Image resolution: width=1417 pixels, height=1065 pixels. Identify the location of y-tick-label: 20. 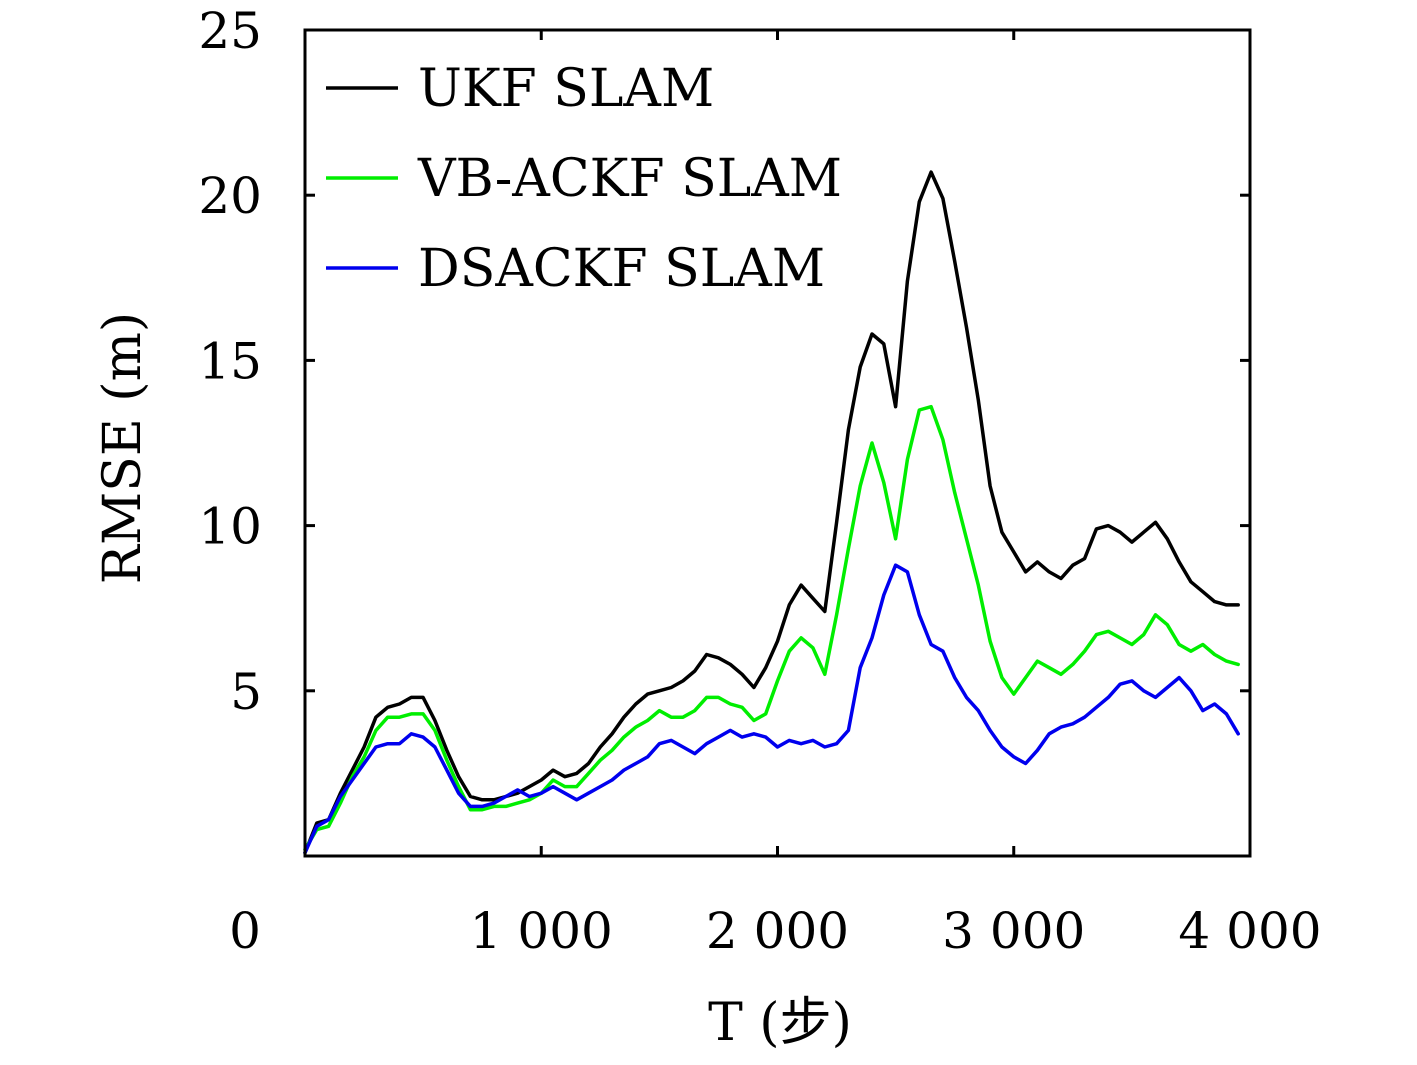
(230, 196).